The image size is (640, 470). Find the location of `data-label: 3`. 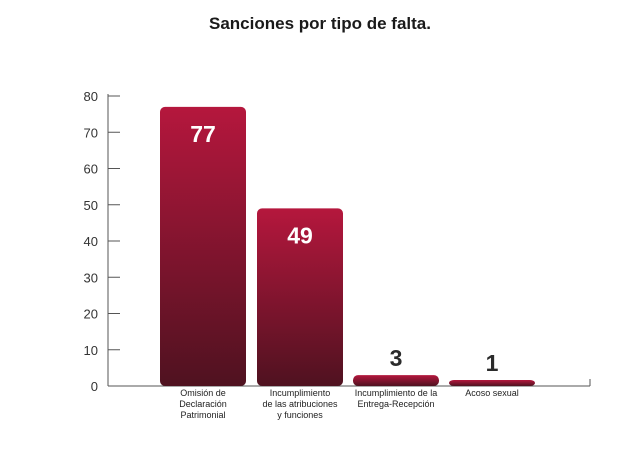

data-label: 3 is located at coordinates (396, 358).